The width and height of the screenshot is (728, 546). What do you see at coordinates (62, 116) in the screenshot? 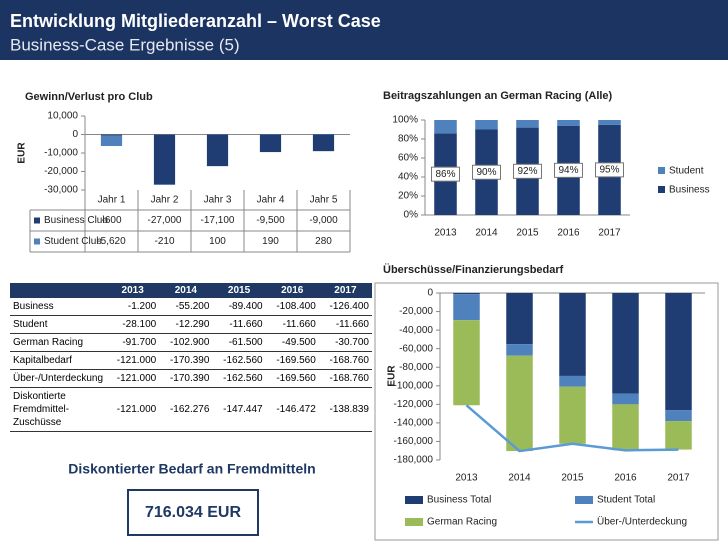
I see `y-tick-label: 10,000` at bounding box center [62, 116].